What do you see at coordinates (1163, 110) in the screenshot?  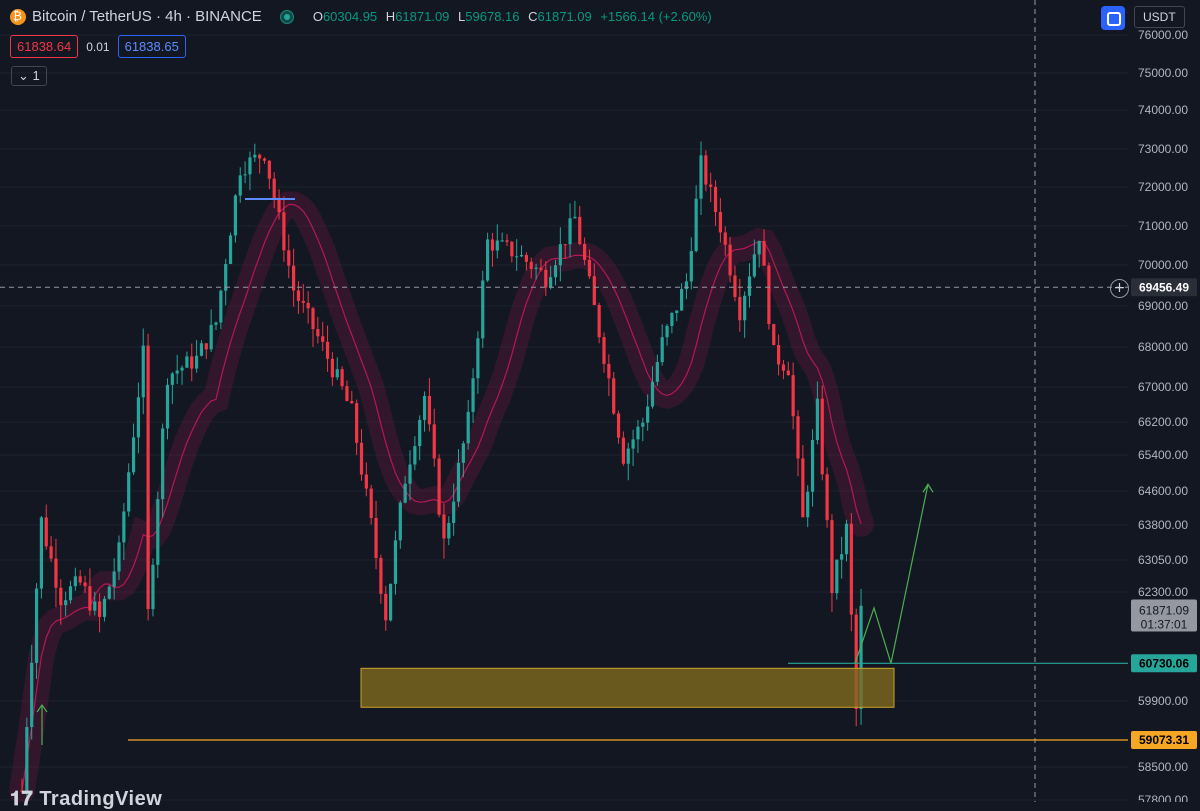 I see `price-tick-label: 74000.00` at bounding box center [1163, 110].